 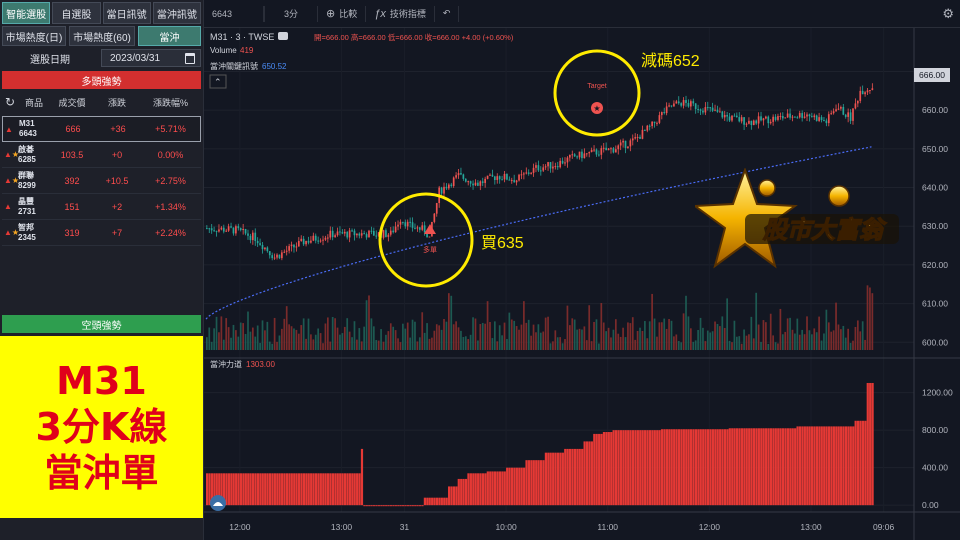 What do you see at coordinates (101, 181) in the screenshot?
I see `stock-row: ▲★ 群聯 8299 392 +10.5 +2.75%` at bounding box center [101, 181].